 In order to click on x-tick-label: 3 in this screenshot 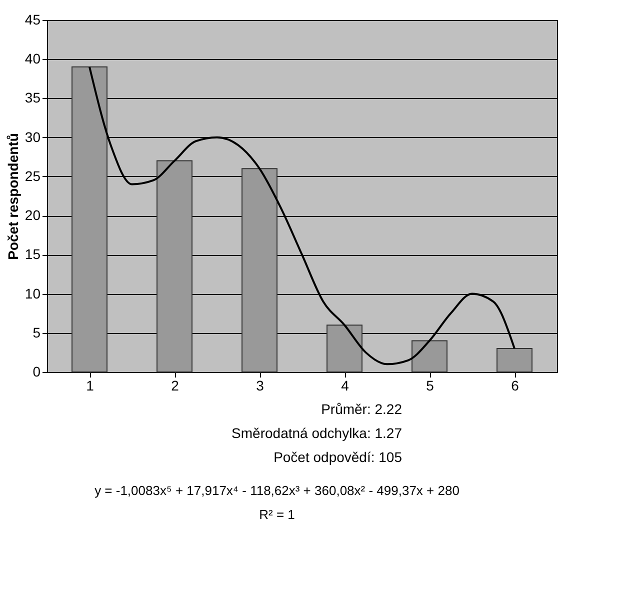, I will do `click(260, 386)`.